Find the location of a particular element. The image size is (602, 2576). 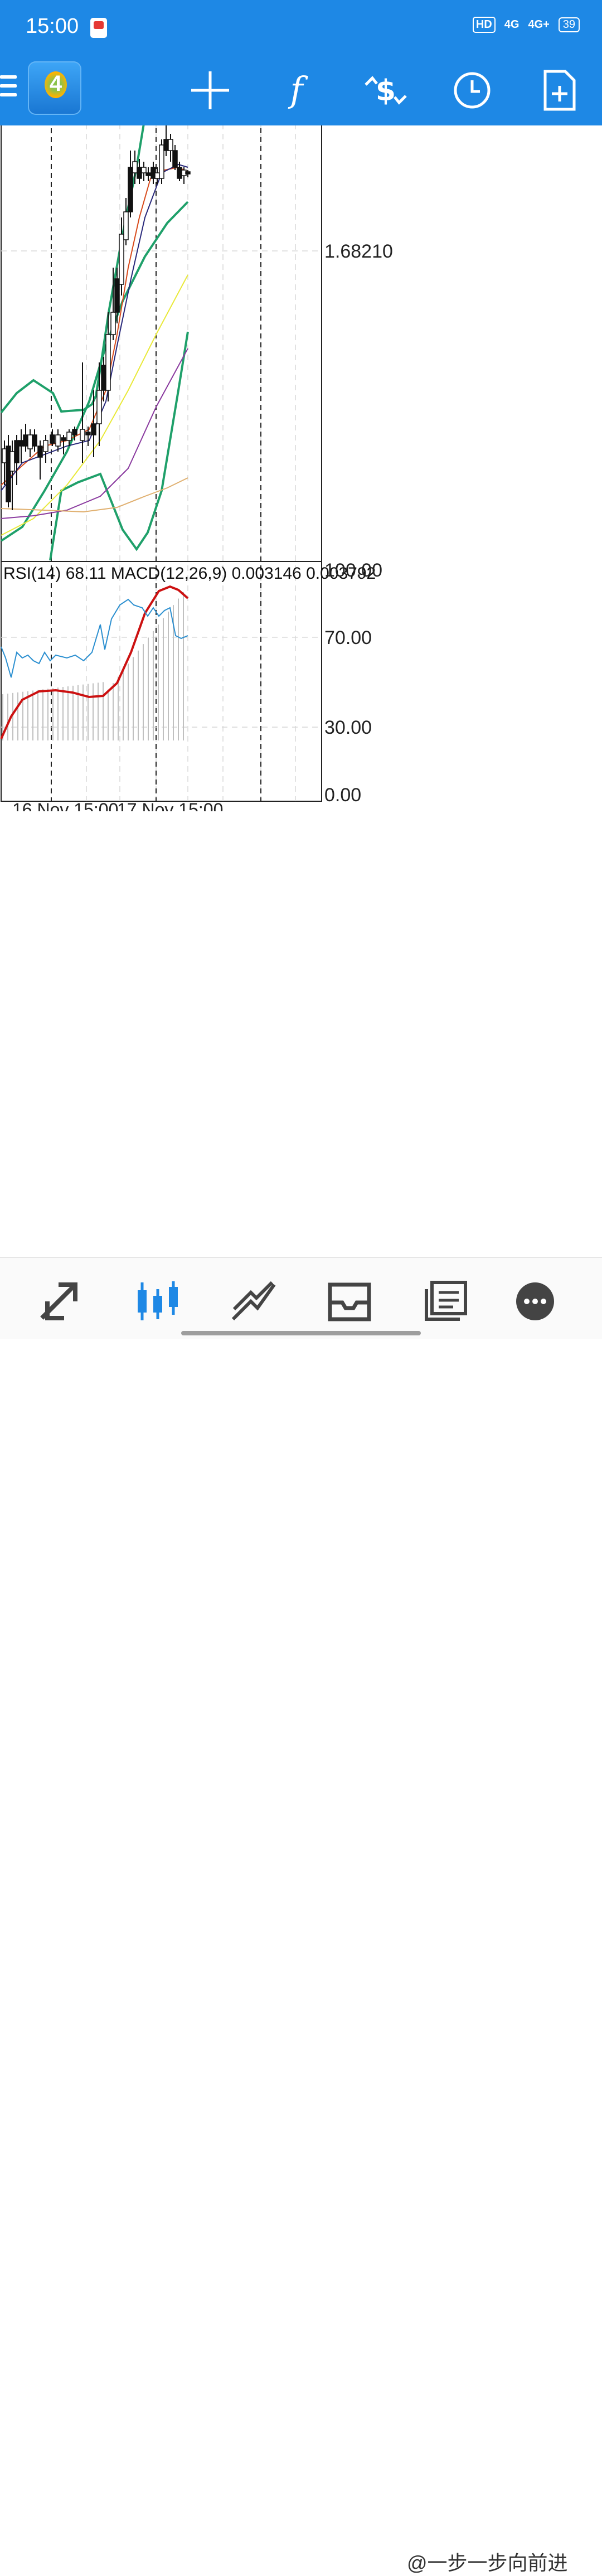

battery-icon: 39 is located at coordinates (569, 24).